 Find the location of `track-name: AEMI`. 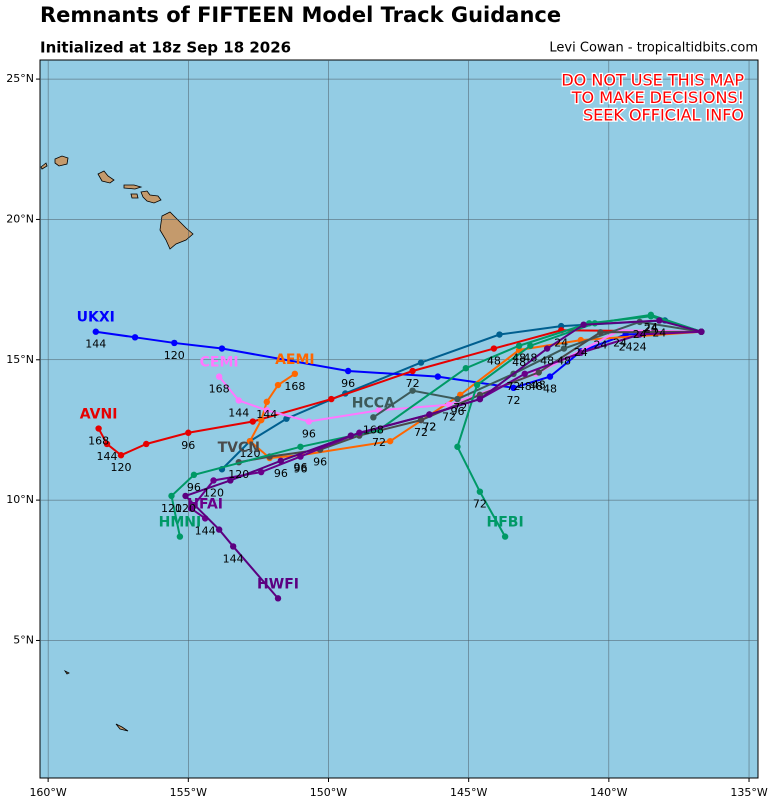

track-name: AEMI is located at coordinates (295, 360).